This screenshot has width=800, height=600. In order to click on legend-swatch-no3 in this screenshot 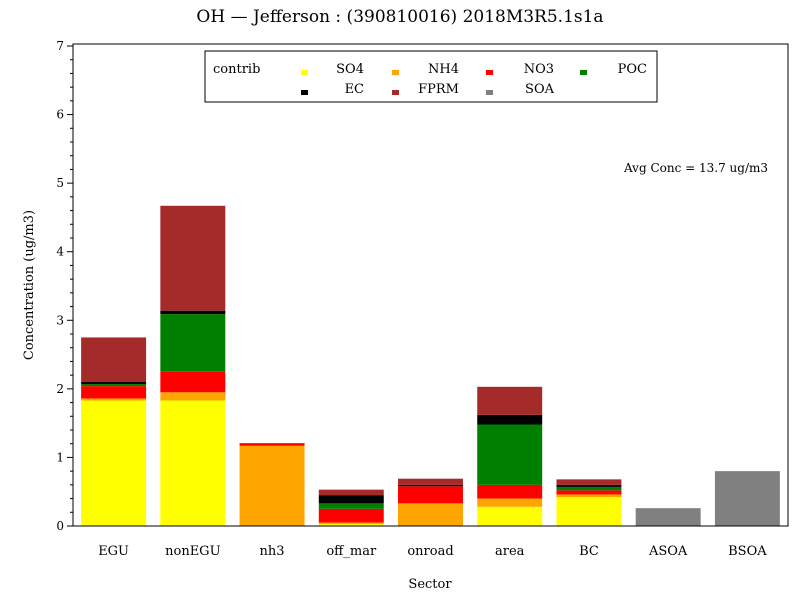, I will do `click(489, 72)`.